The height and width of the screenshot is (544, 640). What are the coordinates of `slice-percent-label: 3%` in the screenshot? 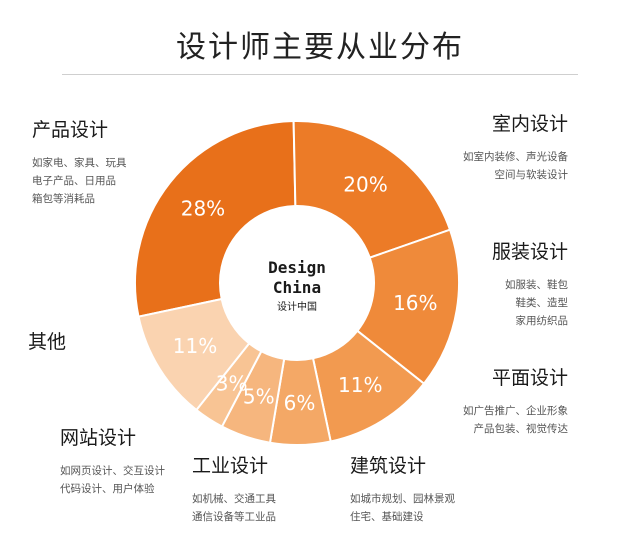 It's located at (232, 384).